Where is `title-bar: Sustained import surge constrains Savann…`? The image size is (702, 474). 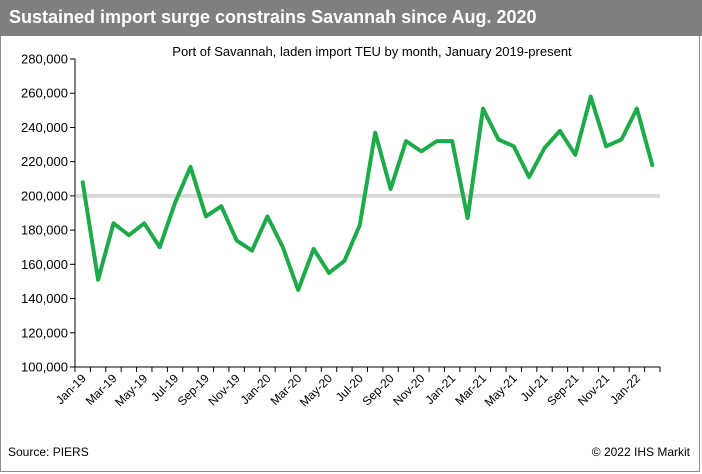
title-bar: Sustained import surge constrains Savann… is located at coordinates (351, 18).